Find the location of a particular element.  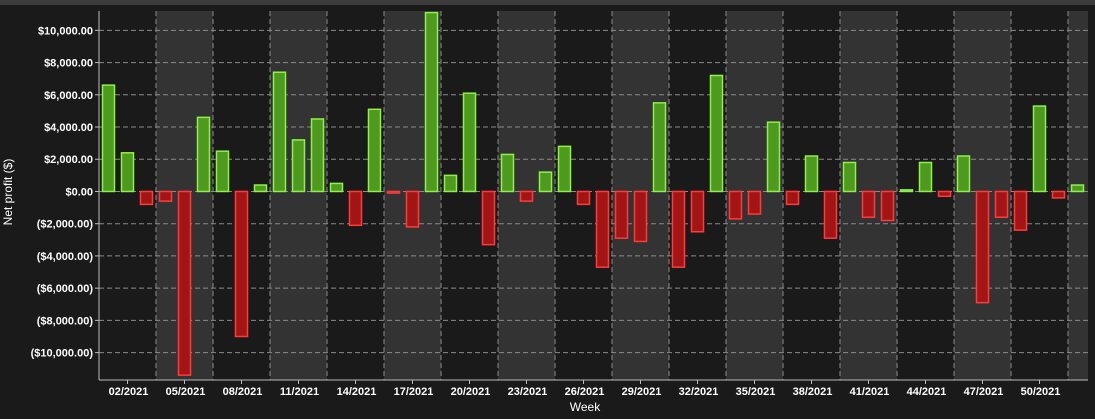

x-tick-label: 08/2021 is located at coordinates (243, 392).